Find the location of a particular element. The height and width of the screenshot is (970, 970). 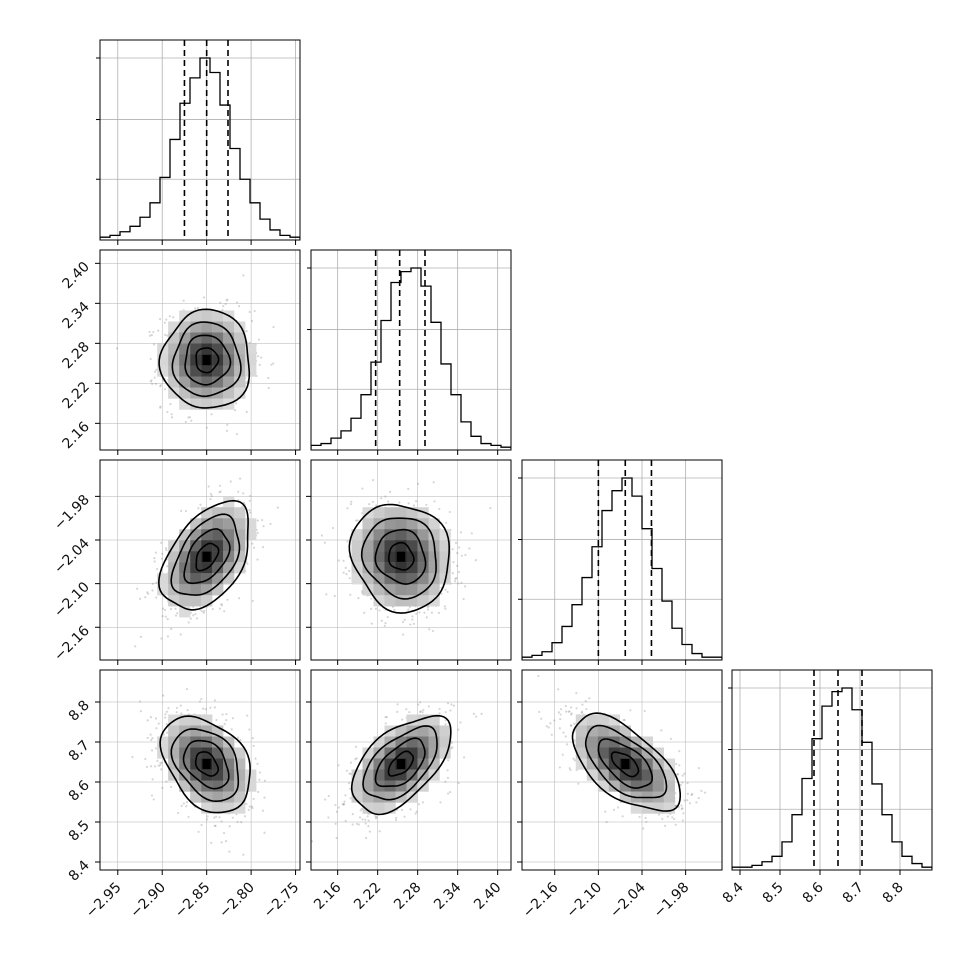

histogram-step is located at coordinates (200, 148).